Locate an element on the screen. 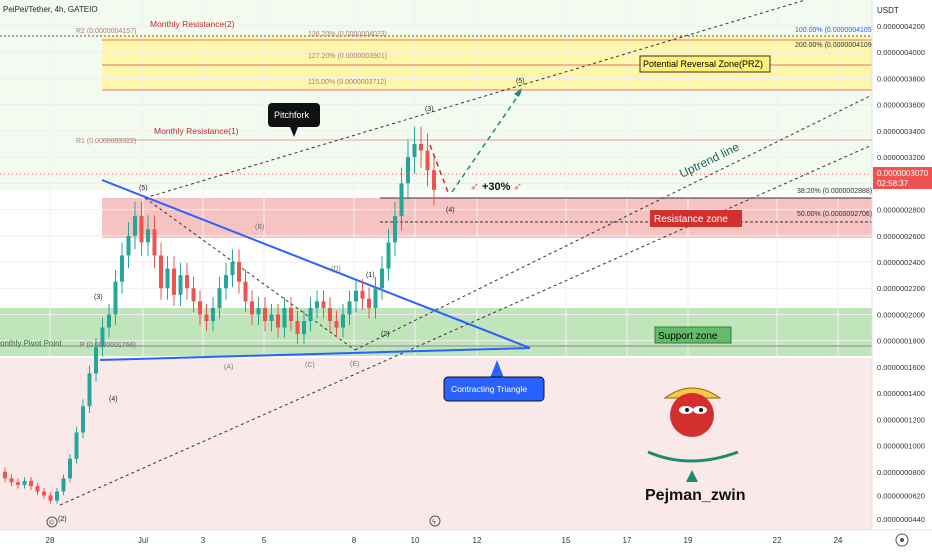 This screenshot has height=555, width=932. wave-label: (E) is located at coordinates (354, 364).